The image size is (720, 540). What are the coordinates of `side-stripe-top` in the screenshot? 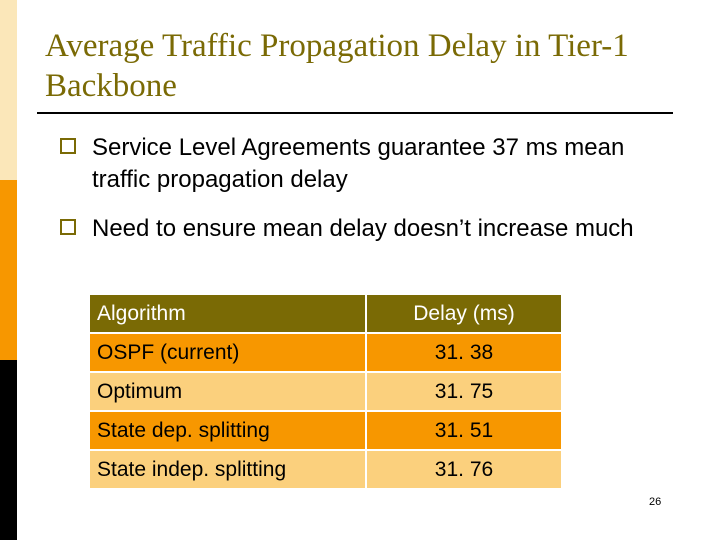 It's located at (8, 90).